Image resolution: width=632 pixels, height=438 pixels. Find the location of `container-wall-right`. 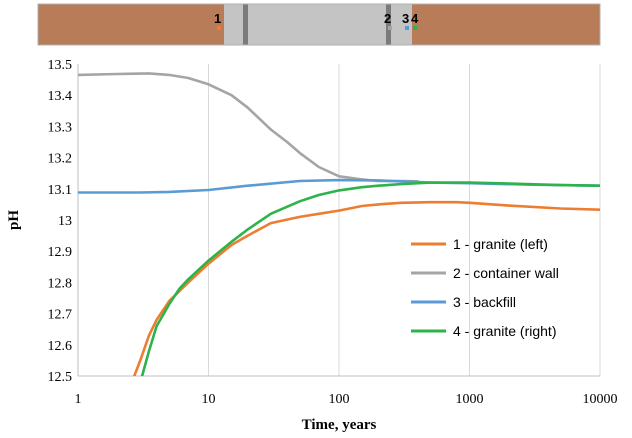

container-wall-right is located at coordinates (388, 24).